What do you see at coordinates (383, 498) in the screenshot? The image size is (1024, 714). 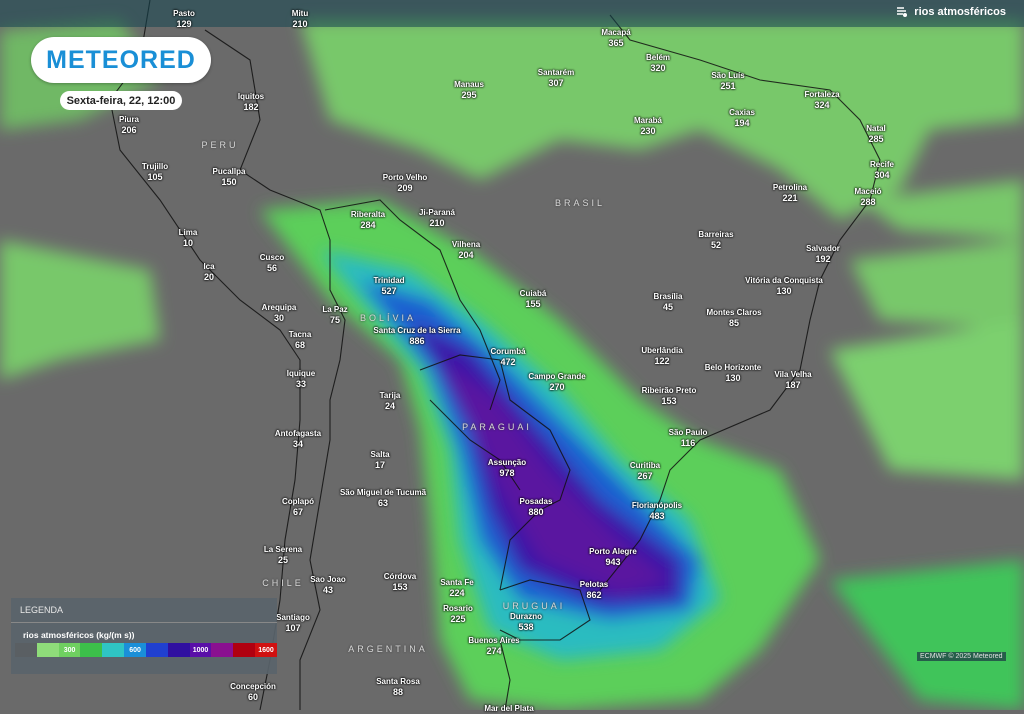 I see `city-marker: São Miguel de Tucumã 63` at bounding box center [383, 498].